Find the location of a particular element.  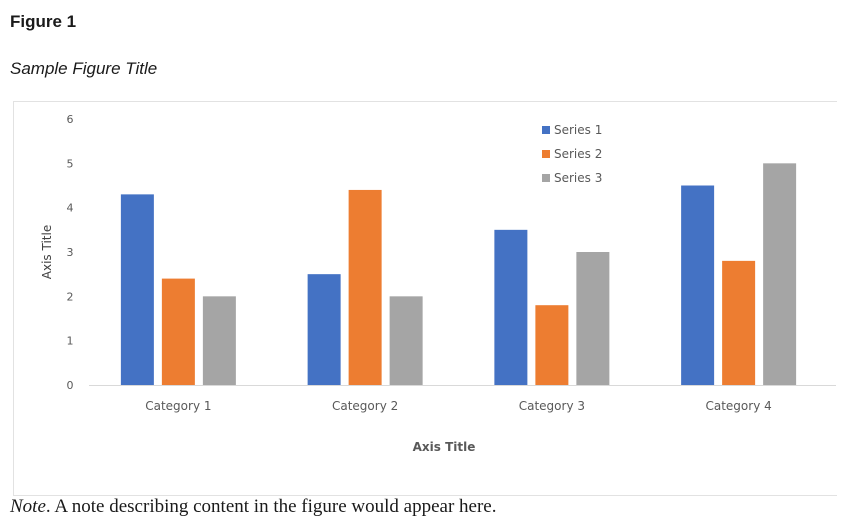

figure-label: Figure 1 is located at coordinates (43, 21).